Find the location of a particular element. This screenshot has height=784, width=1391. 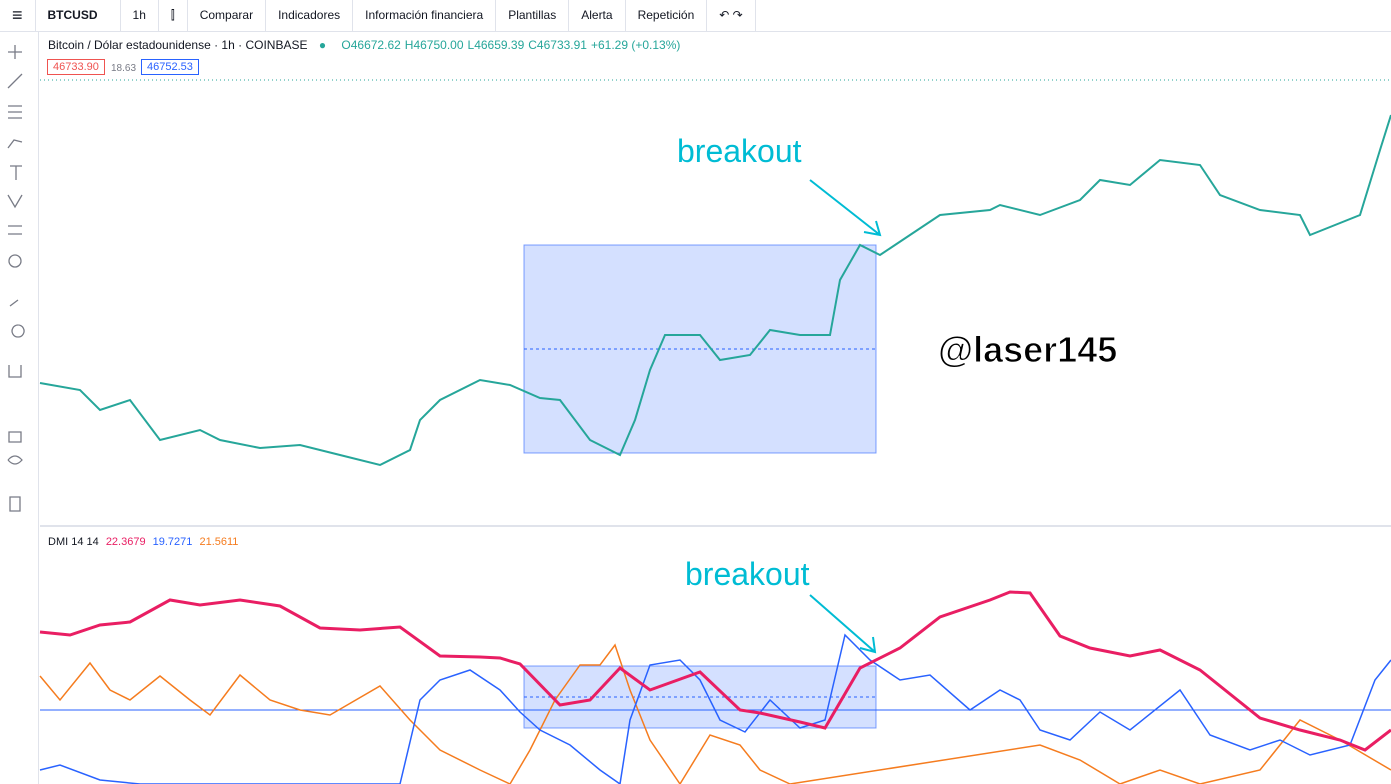

toolbar-item: Plantillas is located at coordinates (533, 15).